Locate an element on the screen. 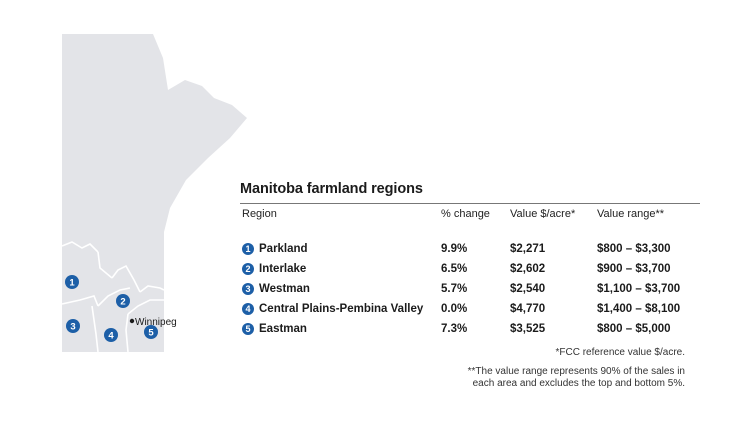 This screenshot has width=750, height=422. percent-change: 0.0% is located at coordinates (454, 309).